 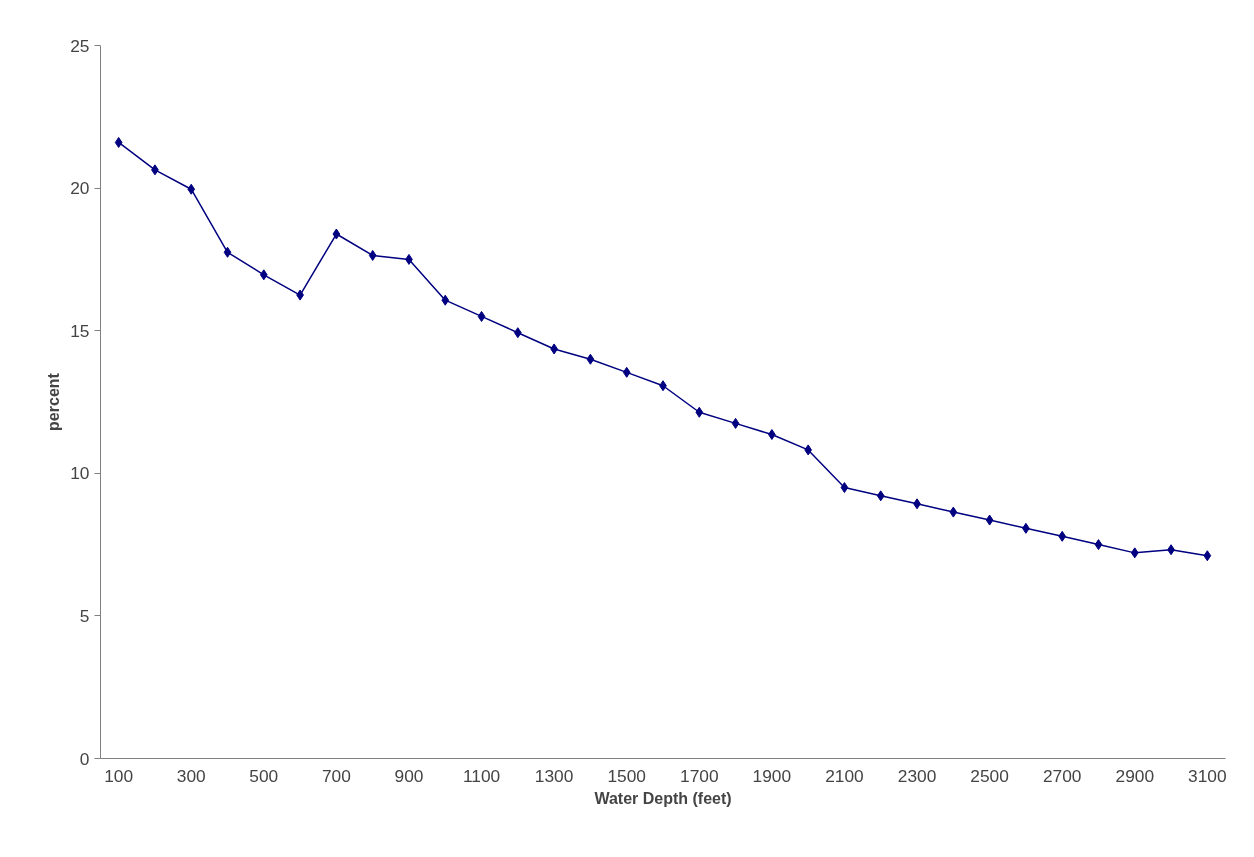 What do you see at coordinates (626, 775) in the screenshot?
I see `x-tick-label: 1500` at bounding box center [626, 775].